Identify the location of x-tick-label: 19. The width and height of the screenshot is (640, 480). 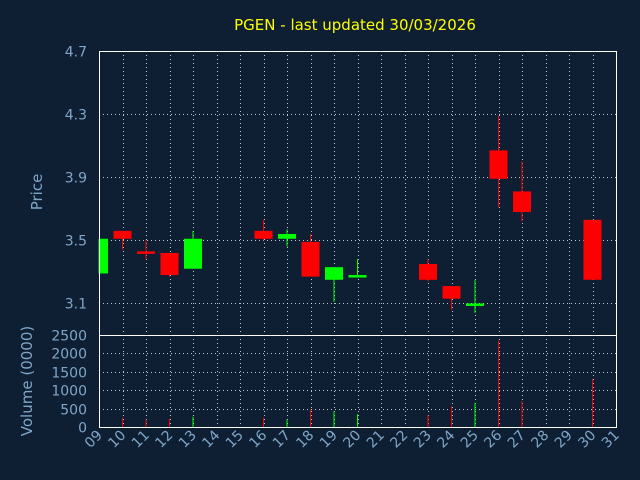
(329, 440).